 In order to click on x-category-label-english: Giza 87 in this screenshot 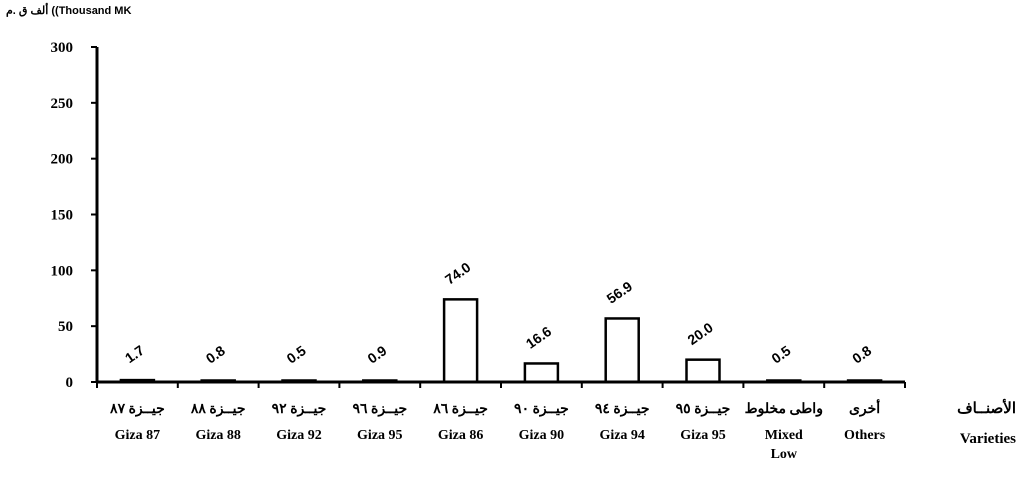, I will do `click(138, 435)`.